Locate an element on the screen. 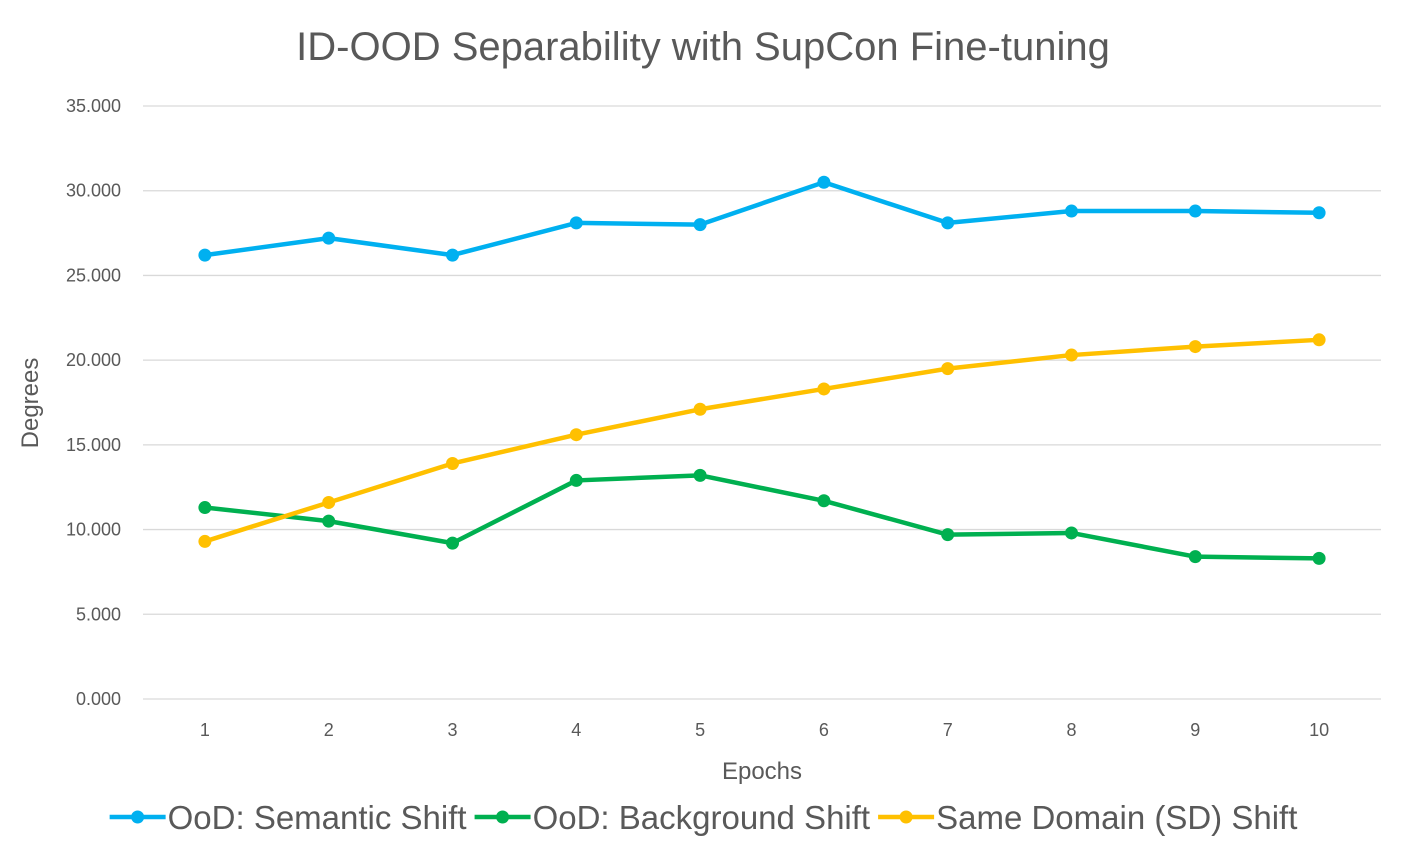 This screenshot has height=862, width=1407. x-tick-label: 5 is located at coordinates (700, 730).